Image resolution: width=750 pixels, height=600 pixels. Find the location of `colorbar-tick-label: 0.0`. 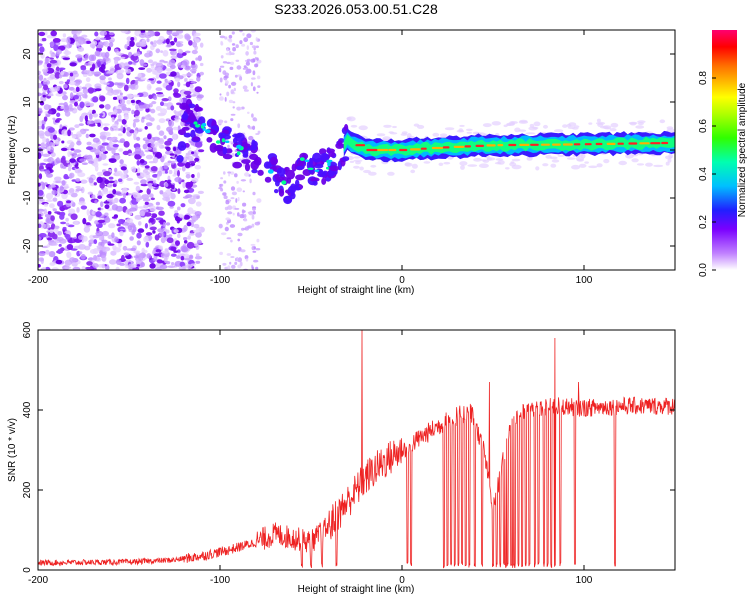

colorbar-tick-label: 0.0 is located at coordinates (703, 270).